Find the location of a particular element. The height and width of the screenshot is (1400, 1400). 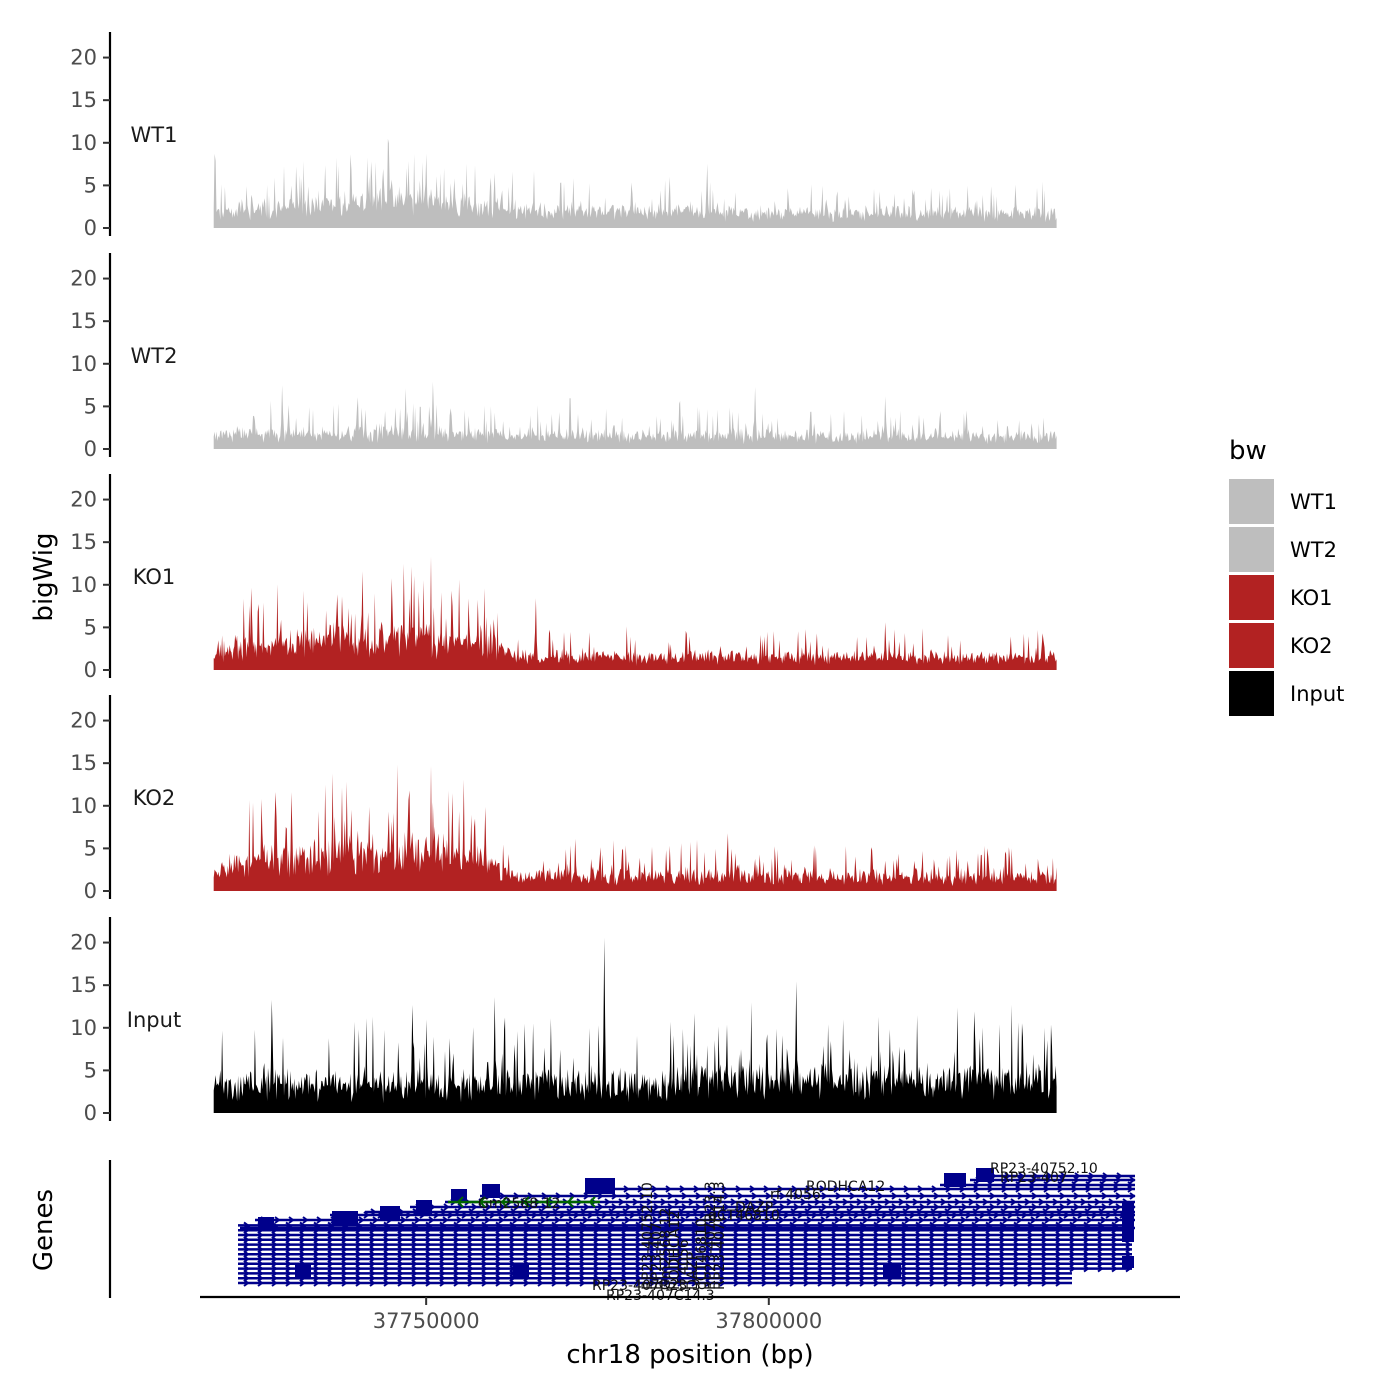

track-wt2: 0 5 10 15 20 WT2 is located at coordinates (563, 357).